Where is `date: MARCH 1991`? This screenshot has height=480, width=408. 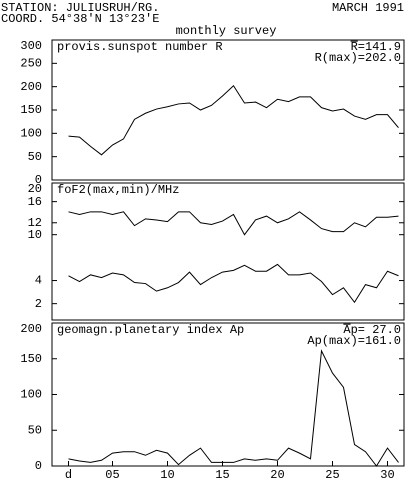 date: MARCH 1991 is located at coordinates (368, 8).